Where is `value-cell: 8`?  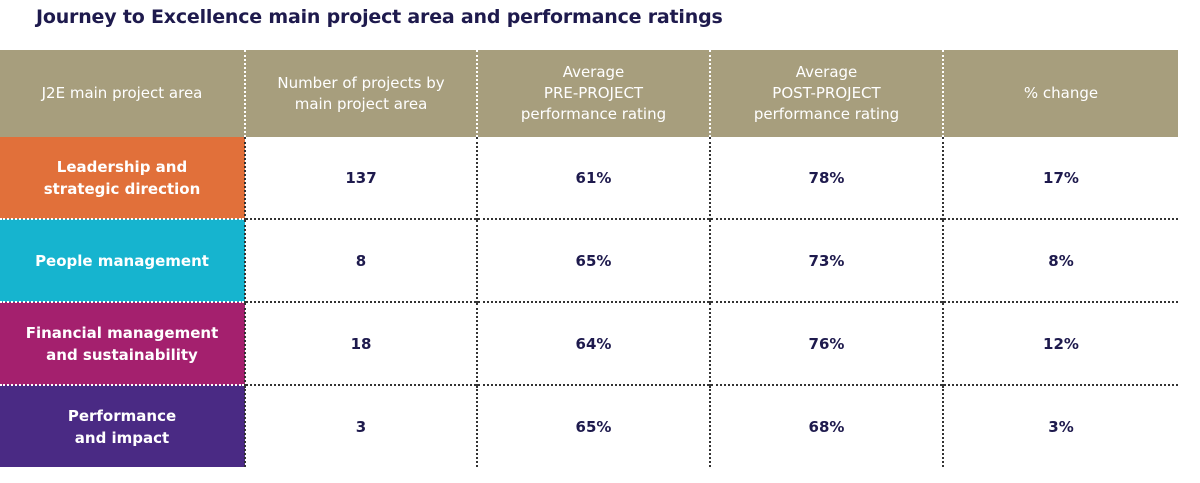 value-cell: 8 is located at coordinates (360, 260).